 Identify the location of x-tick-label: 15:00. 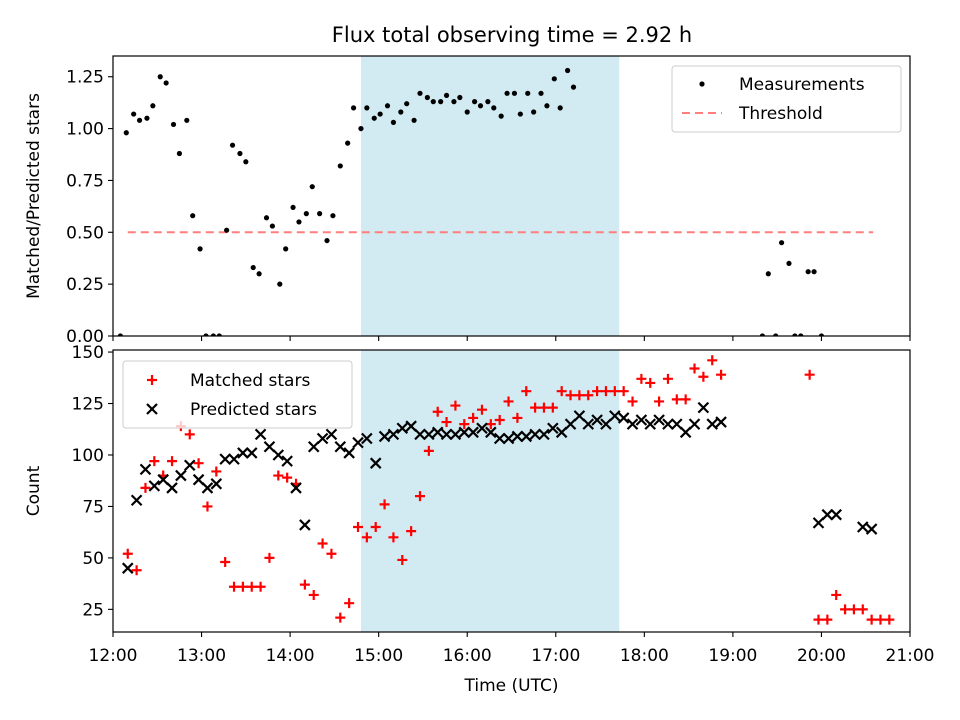
(378, 656).